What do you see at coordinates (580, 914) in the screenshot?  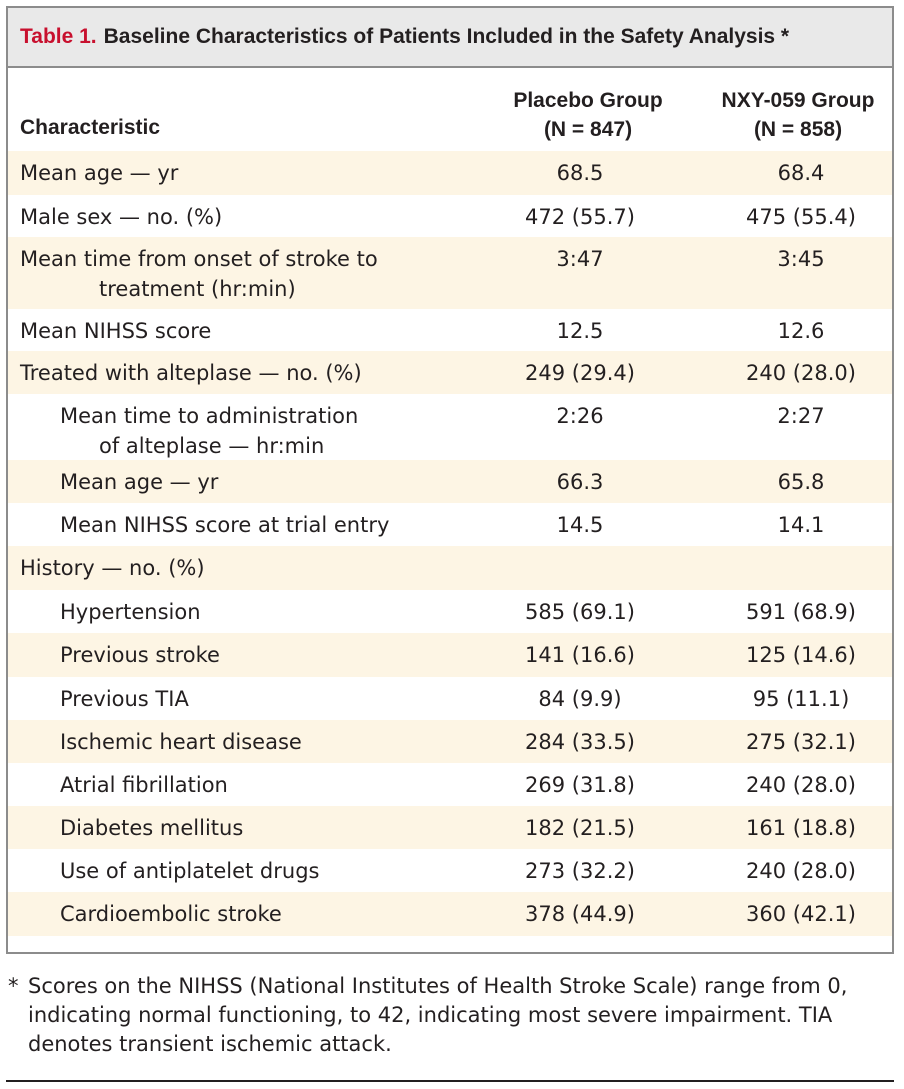 I see `placebo-value: 378 (44.9)` at bounding box center [580, 914].